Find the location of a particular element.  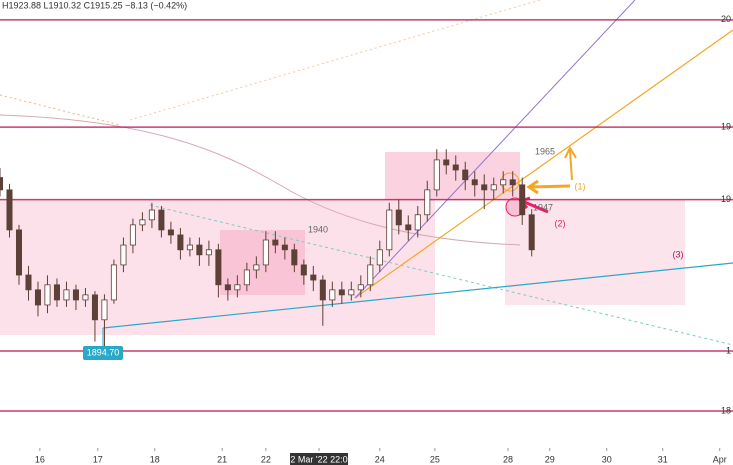

x-tick-label: Apr is located at coordinates (720, 459).